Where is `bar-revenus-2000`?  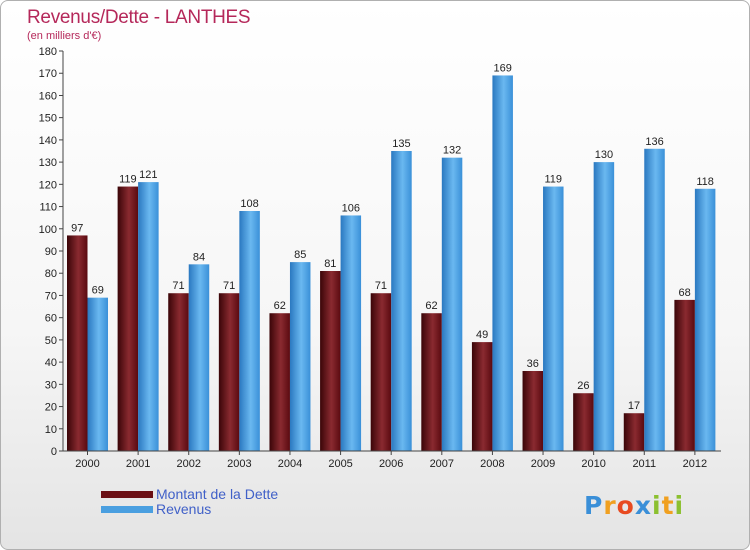
bar-revenus-2000 is located at coordinates (97, 374).